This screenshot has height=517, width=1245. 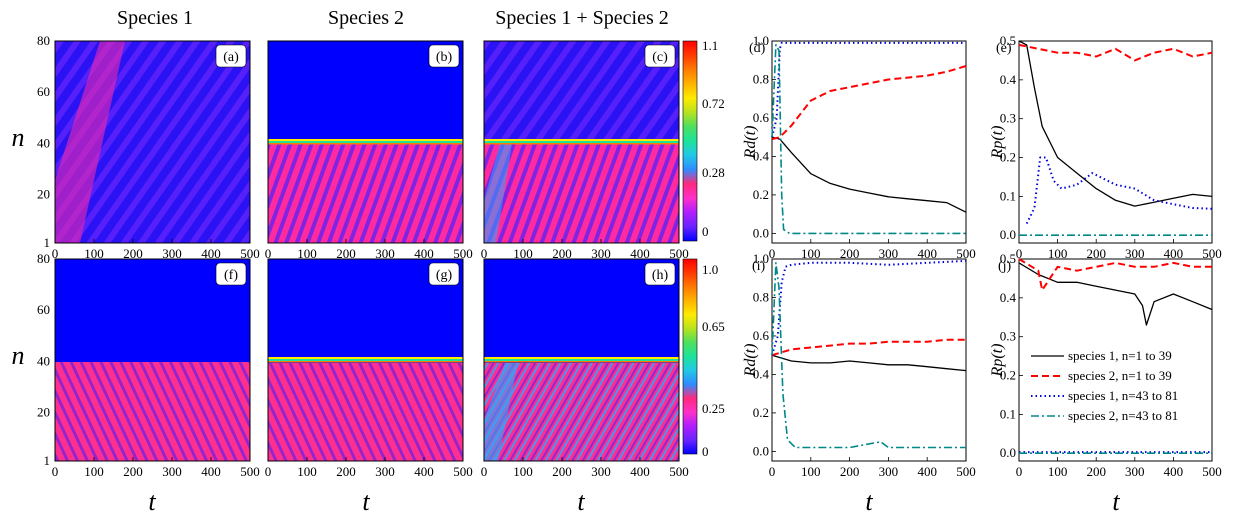 I want to click on y-tick-label: 0.2, so click(x=1008, y=375).